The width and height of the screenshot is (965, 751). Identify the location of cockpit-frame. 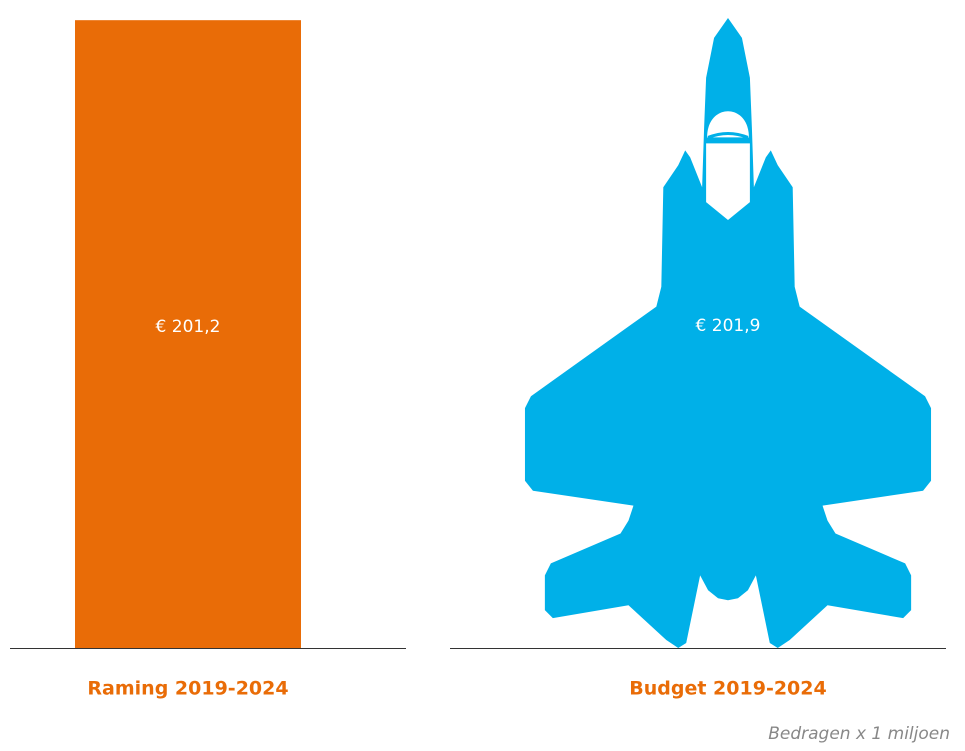
(728, 182).